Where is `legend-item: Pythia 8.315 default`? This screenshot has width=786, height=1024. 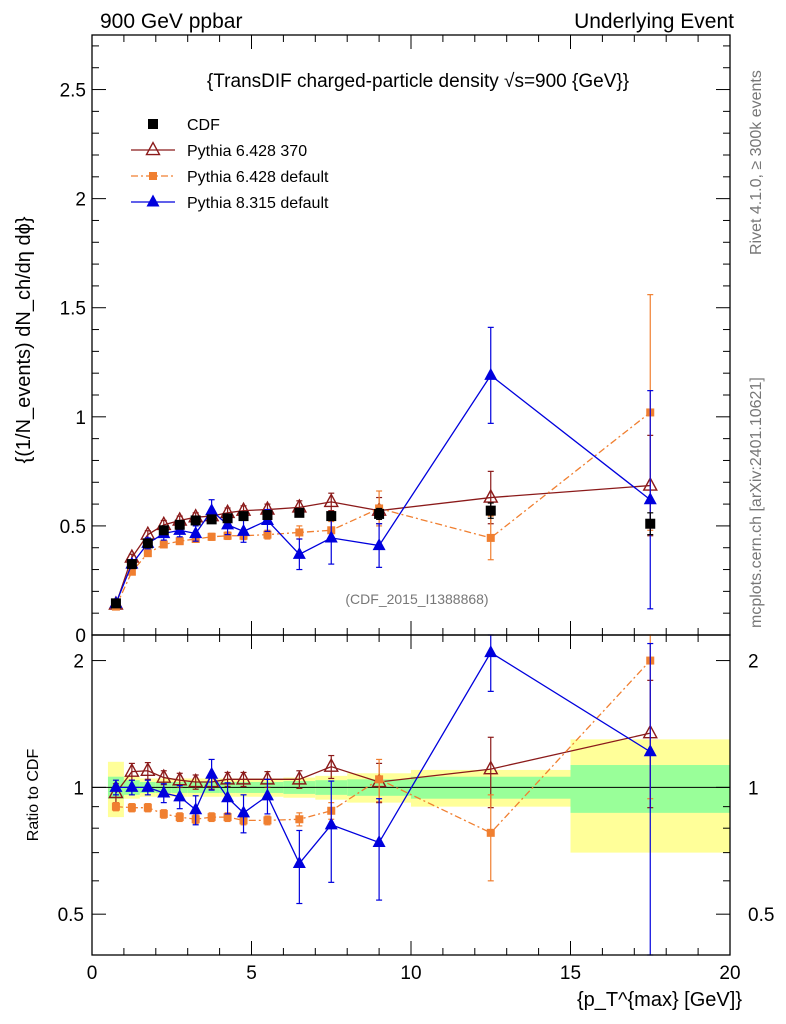
legend-item: Pythia 8.315 default is located at coordinates (230, 203).